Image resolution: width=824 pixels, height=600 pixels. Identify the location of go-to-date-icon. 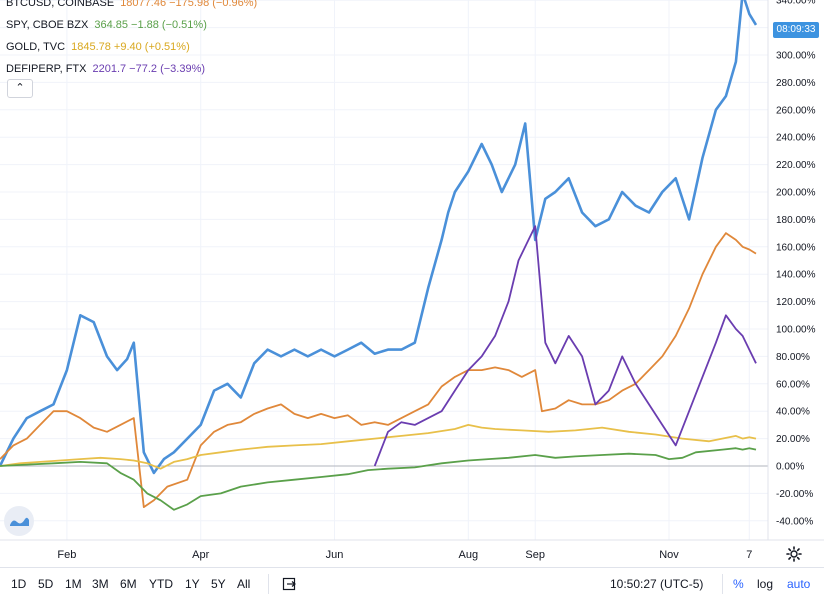
(290, 584).